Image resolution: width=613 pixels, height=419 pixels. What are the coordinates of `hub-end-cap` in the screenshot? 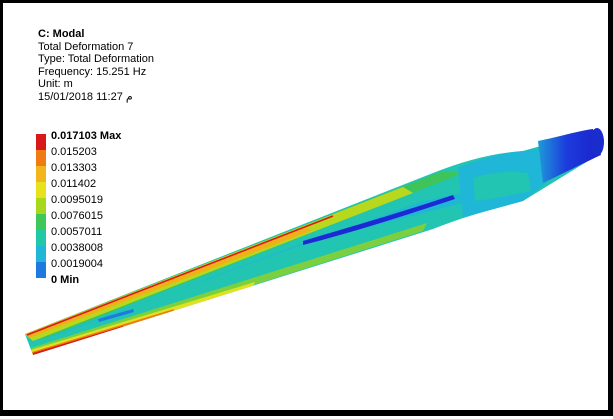 It's located at (597, 142).